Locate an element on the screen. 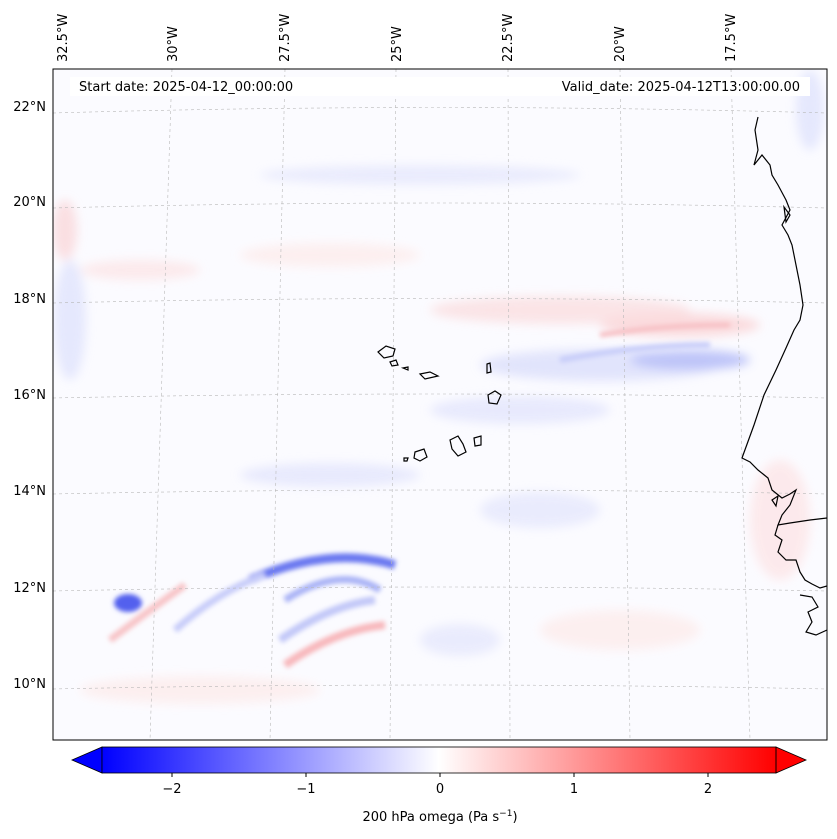 This screenshot has height=839, width=837. latitude-labels: 22°N 20°N 18°N 16°N 14°N 12°N 10°N is located at coordinates (29, 396).